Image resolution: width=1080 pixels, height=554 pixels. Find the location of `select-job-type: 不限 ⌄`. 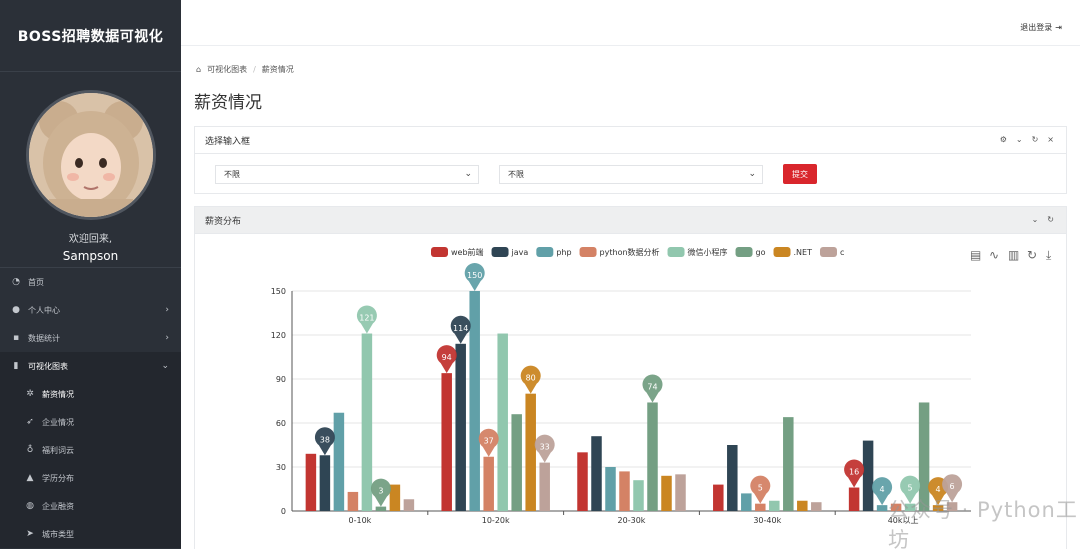

select-job-type: 不限 ⌄ is located at coordinates (347, 174).